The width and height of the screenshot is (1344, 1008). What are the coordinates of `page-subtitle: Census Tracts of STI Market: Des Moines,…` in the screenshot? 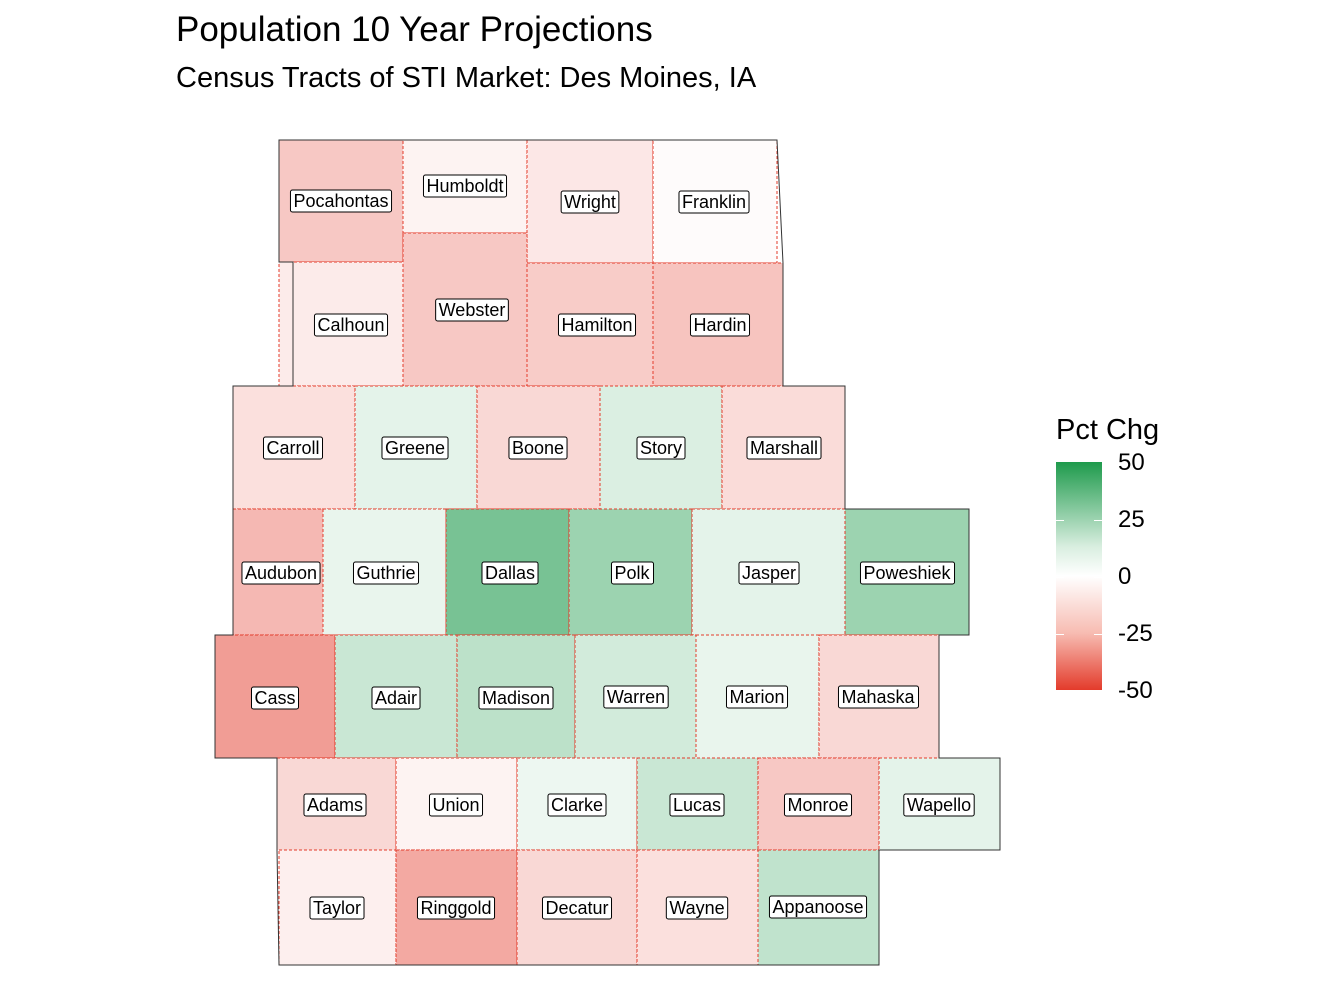 It's located at (466, 78).